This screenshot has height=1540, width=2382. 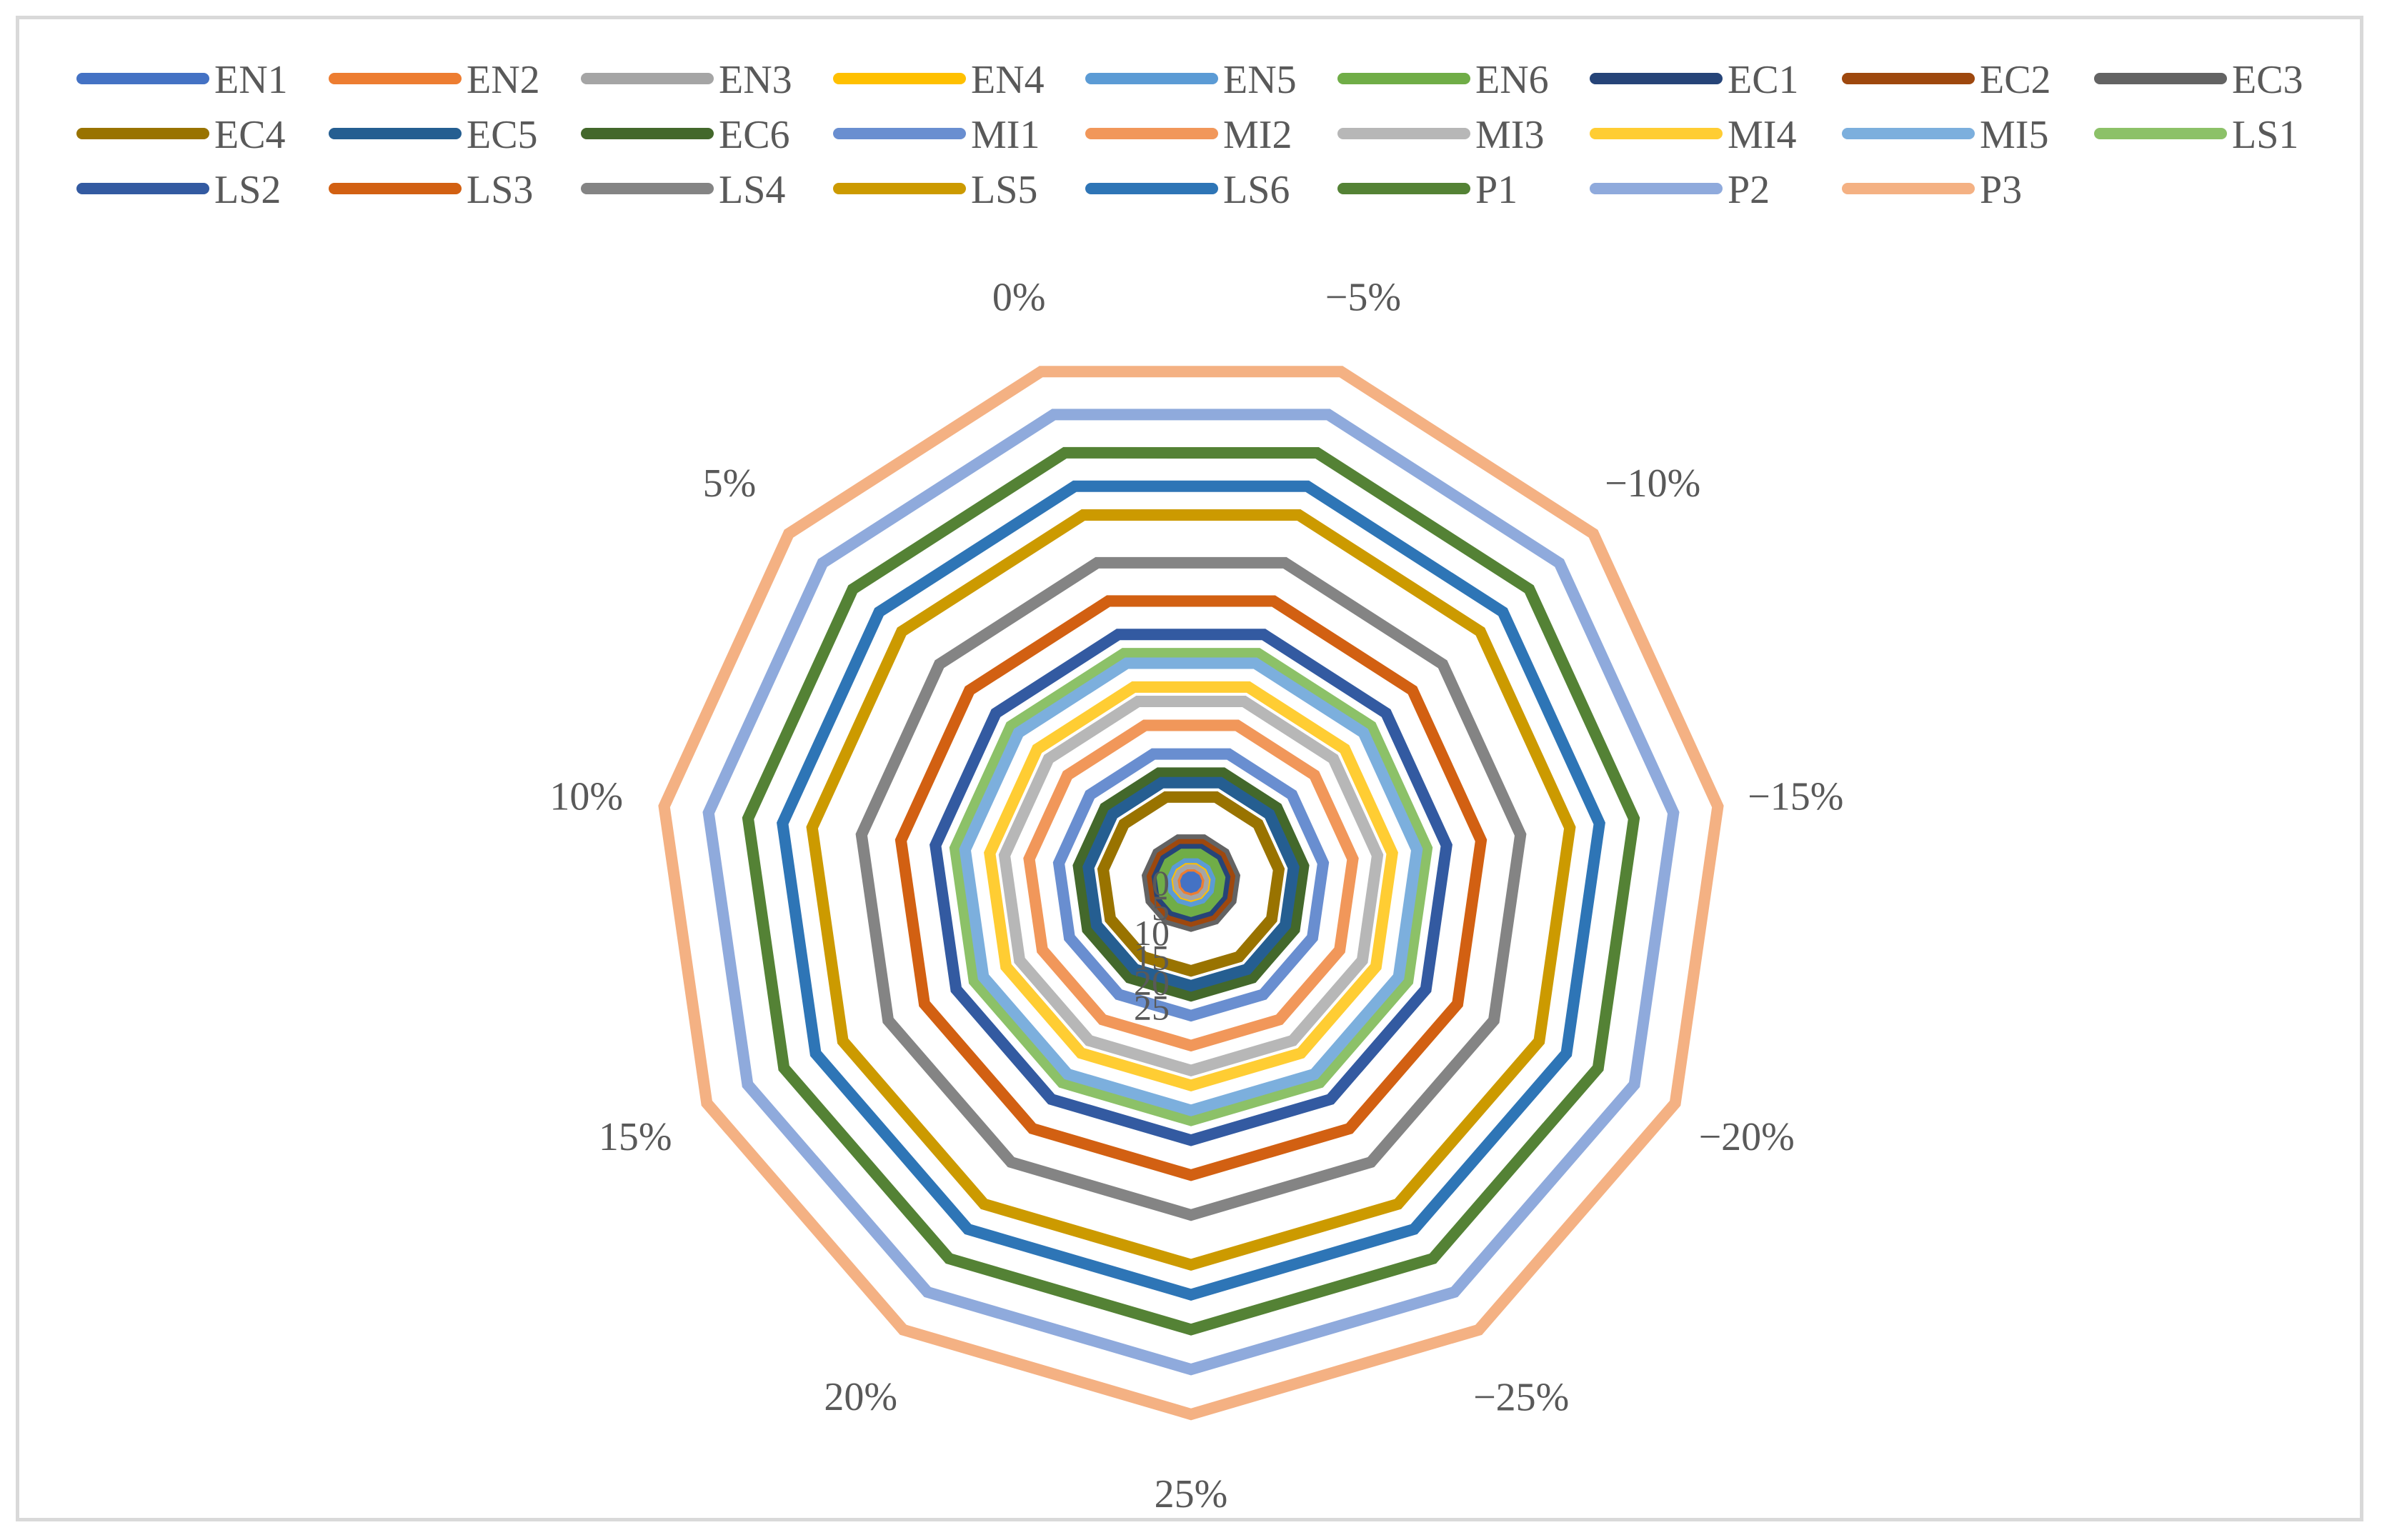 I want to click on legend-item-ec3: EC3, so click(x=2198, y=80).